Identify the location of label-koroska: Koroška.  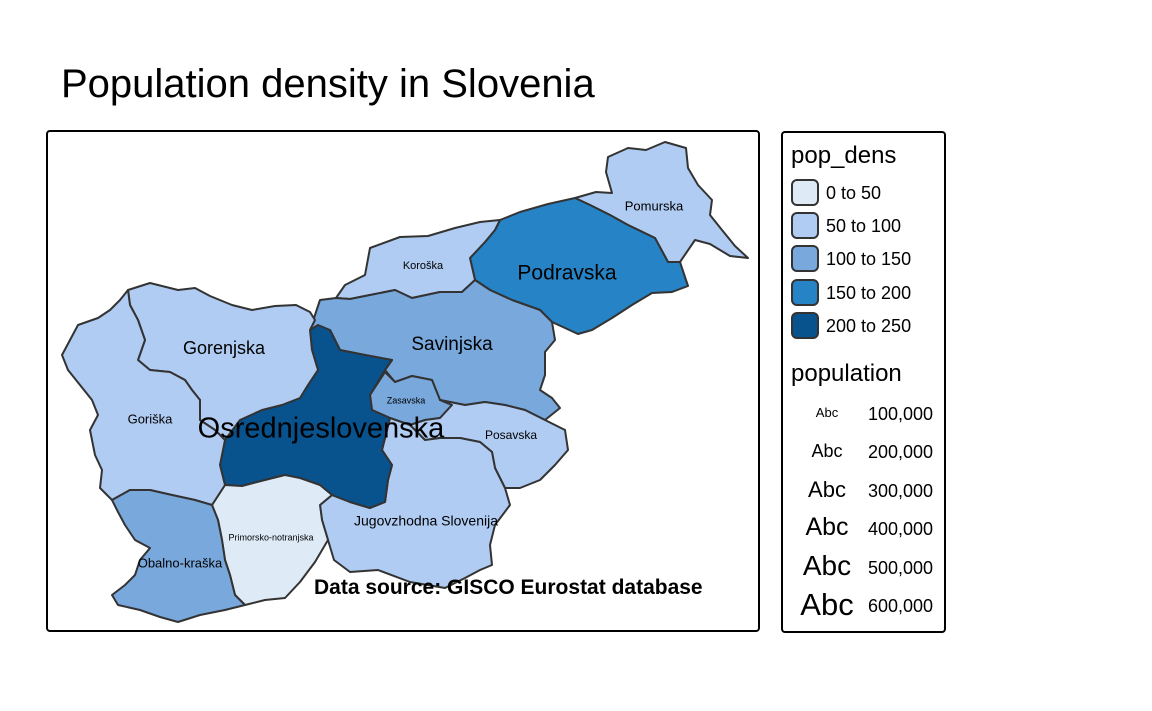
(423, 266).